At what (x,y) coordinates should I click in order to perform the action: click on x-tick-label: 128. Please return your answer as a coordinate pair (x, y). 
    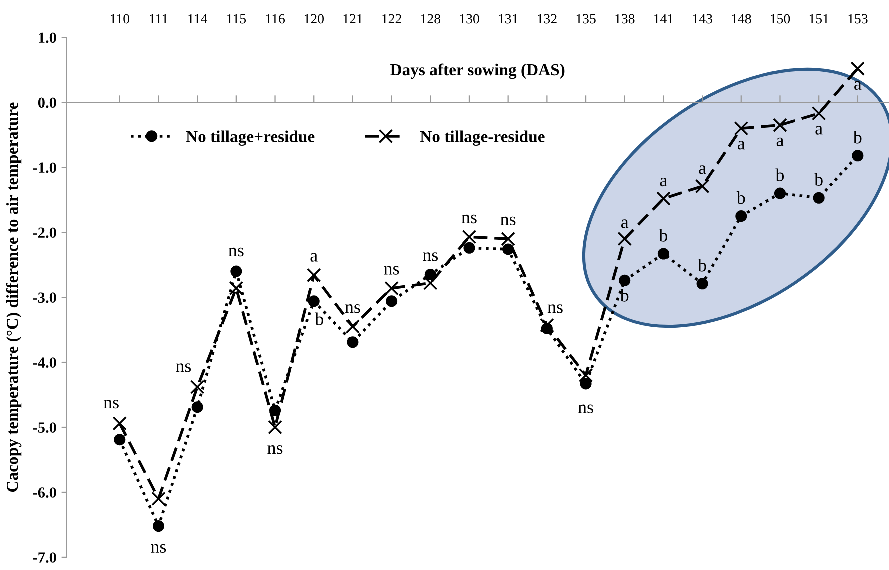
    Looking at the image, I should click on (431, 19).